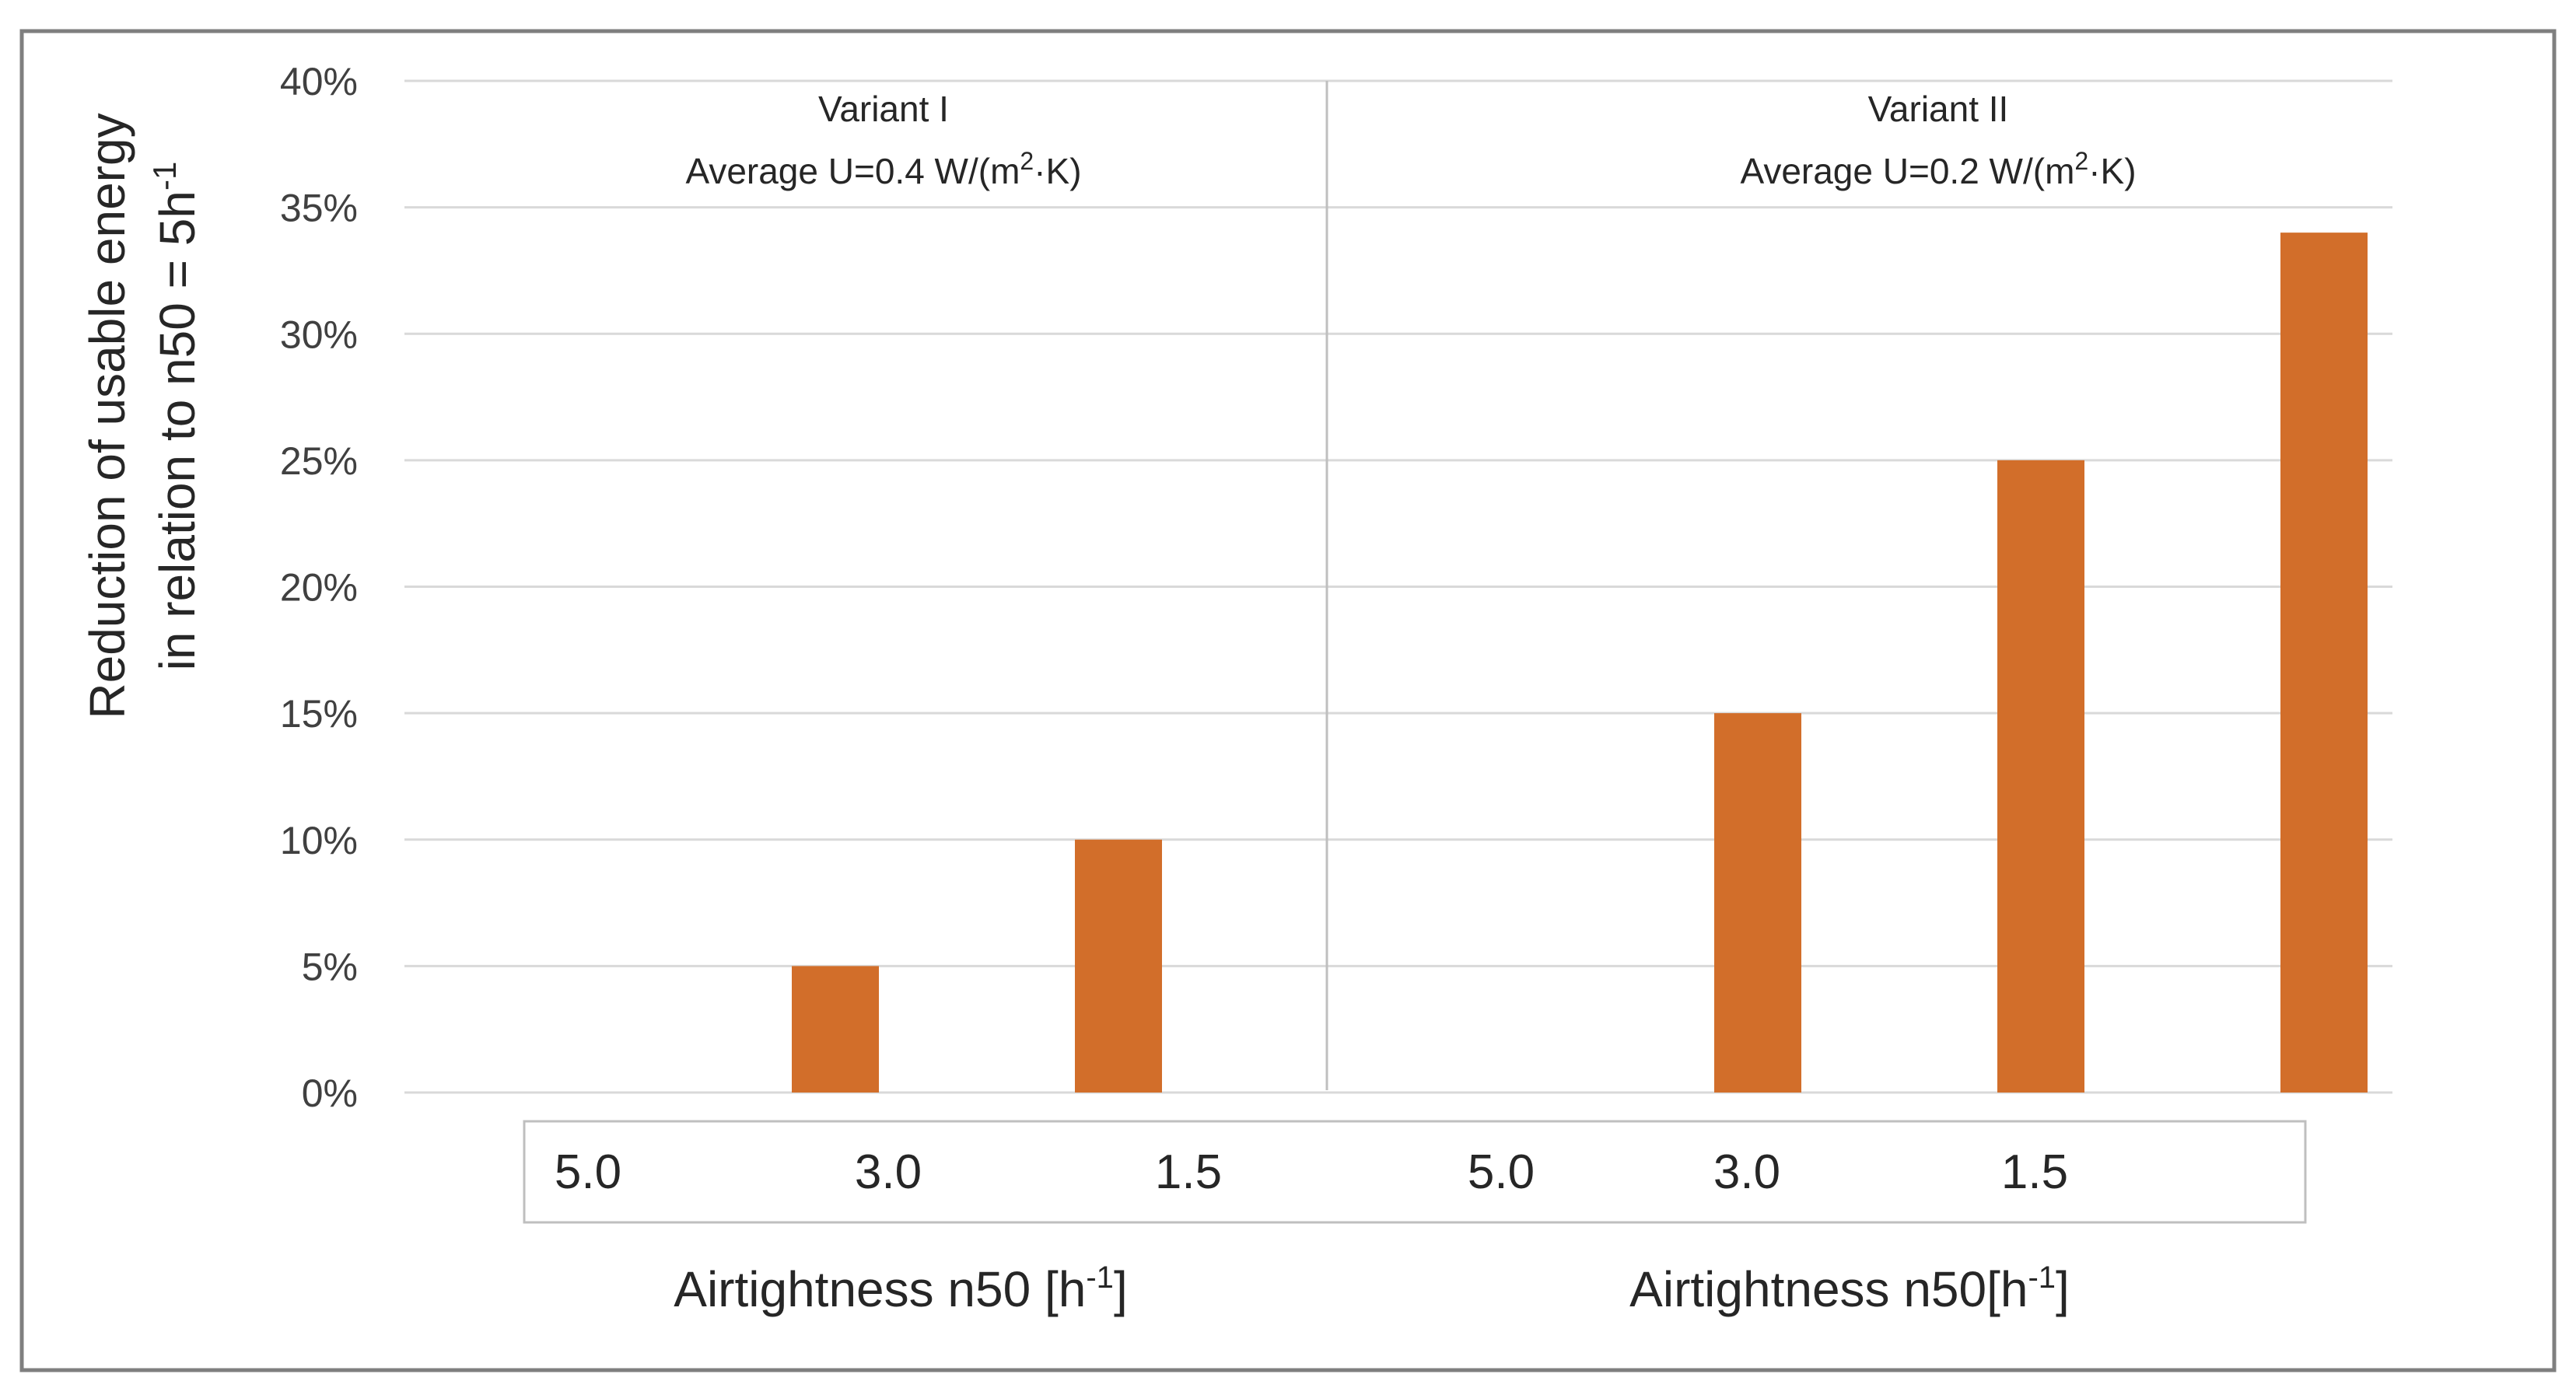  I want to click on x-axis-label-variant-2: Airtightness n50[h-1], so click(1850, 1289).